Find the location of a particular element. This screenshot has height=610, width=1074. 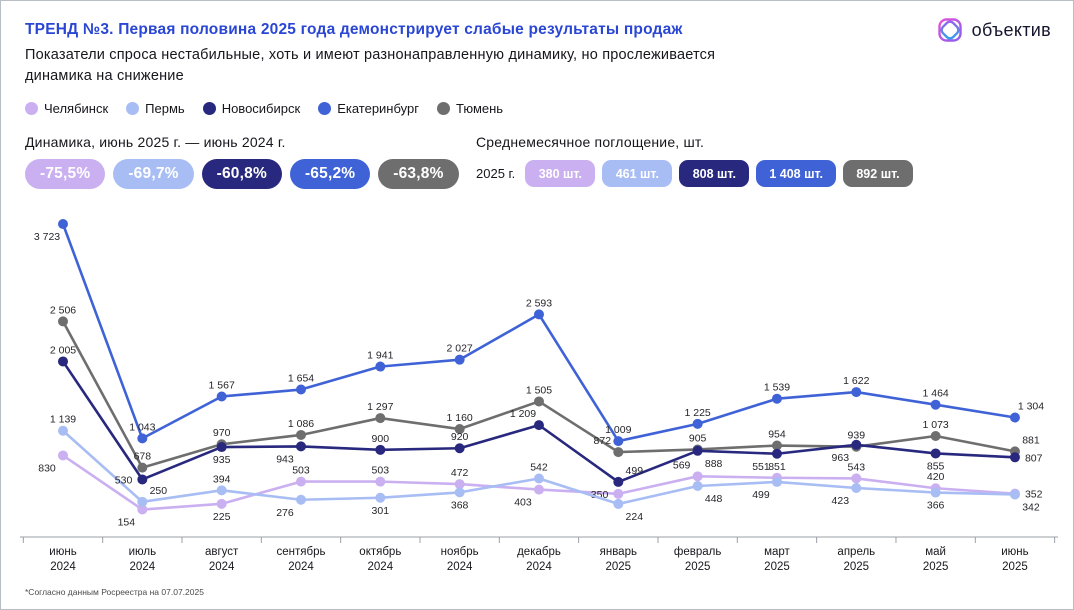

data-point-label: 1 505 is located at coordinates (539, 390).